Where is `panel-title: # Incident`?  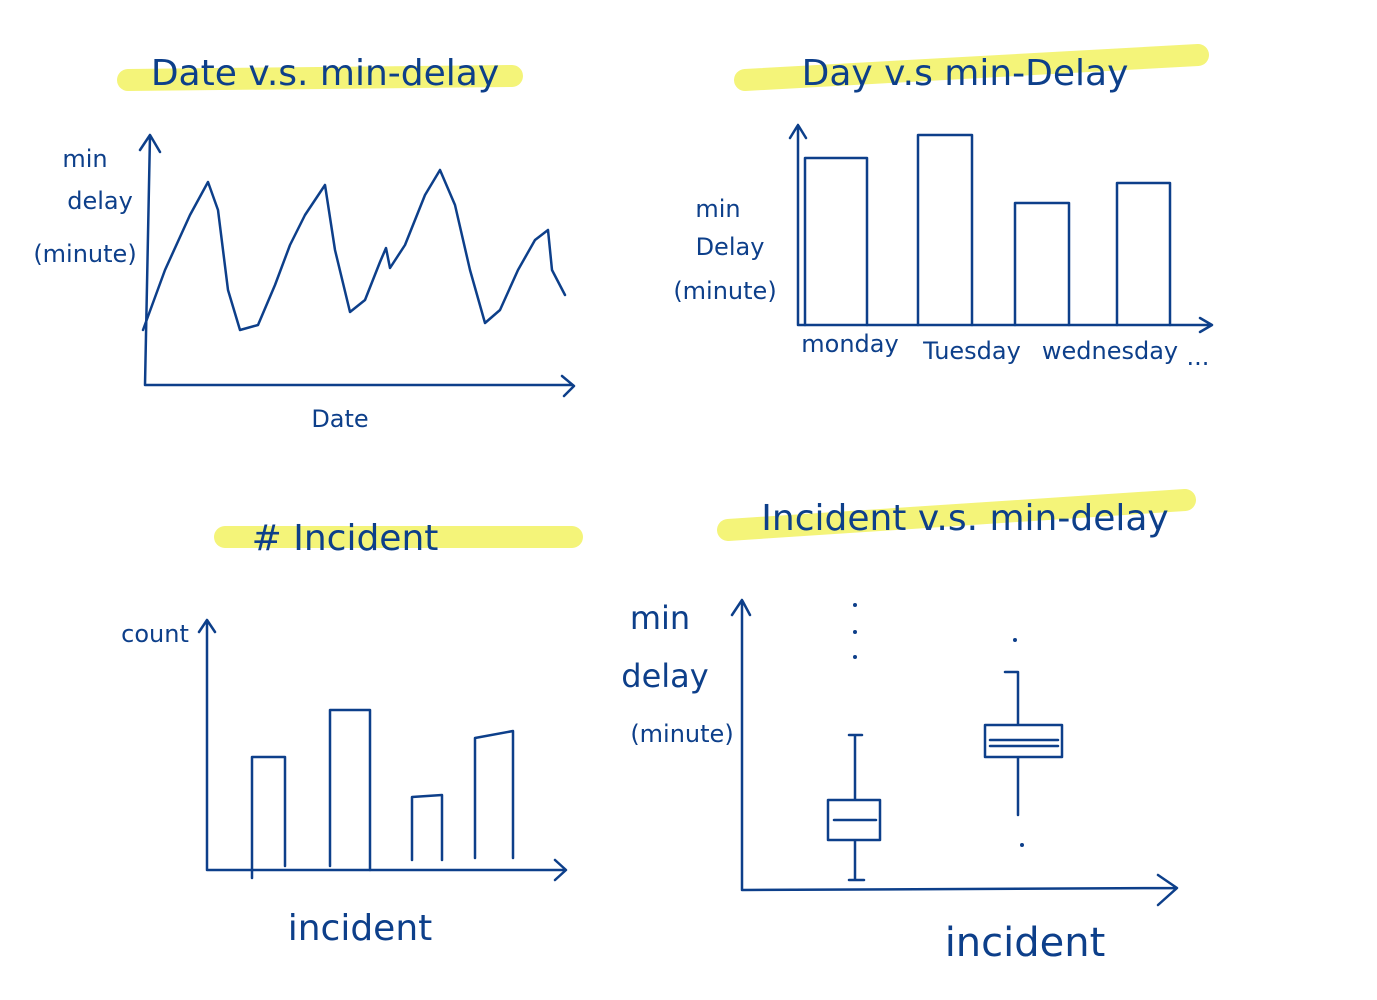 panel-title: # Incident is located at coordinates (345, 538).